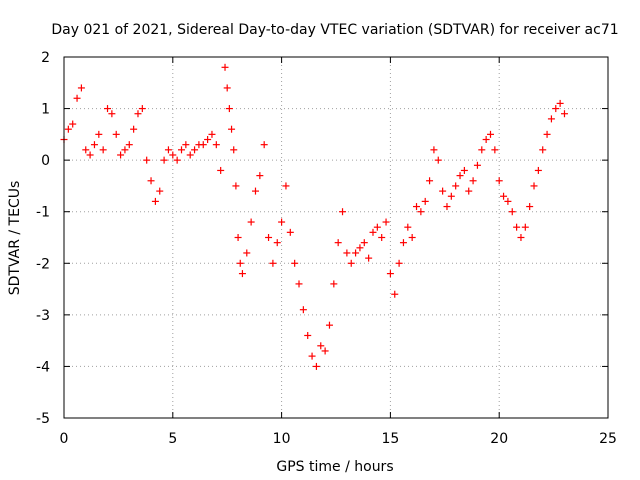 This screenshot has width=640, height=480. What do you see at coordinates (43, 213) in the screenshot?
I see `y-tick-label: -1` at bounding box center [43, 213].